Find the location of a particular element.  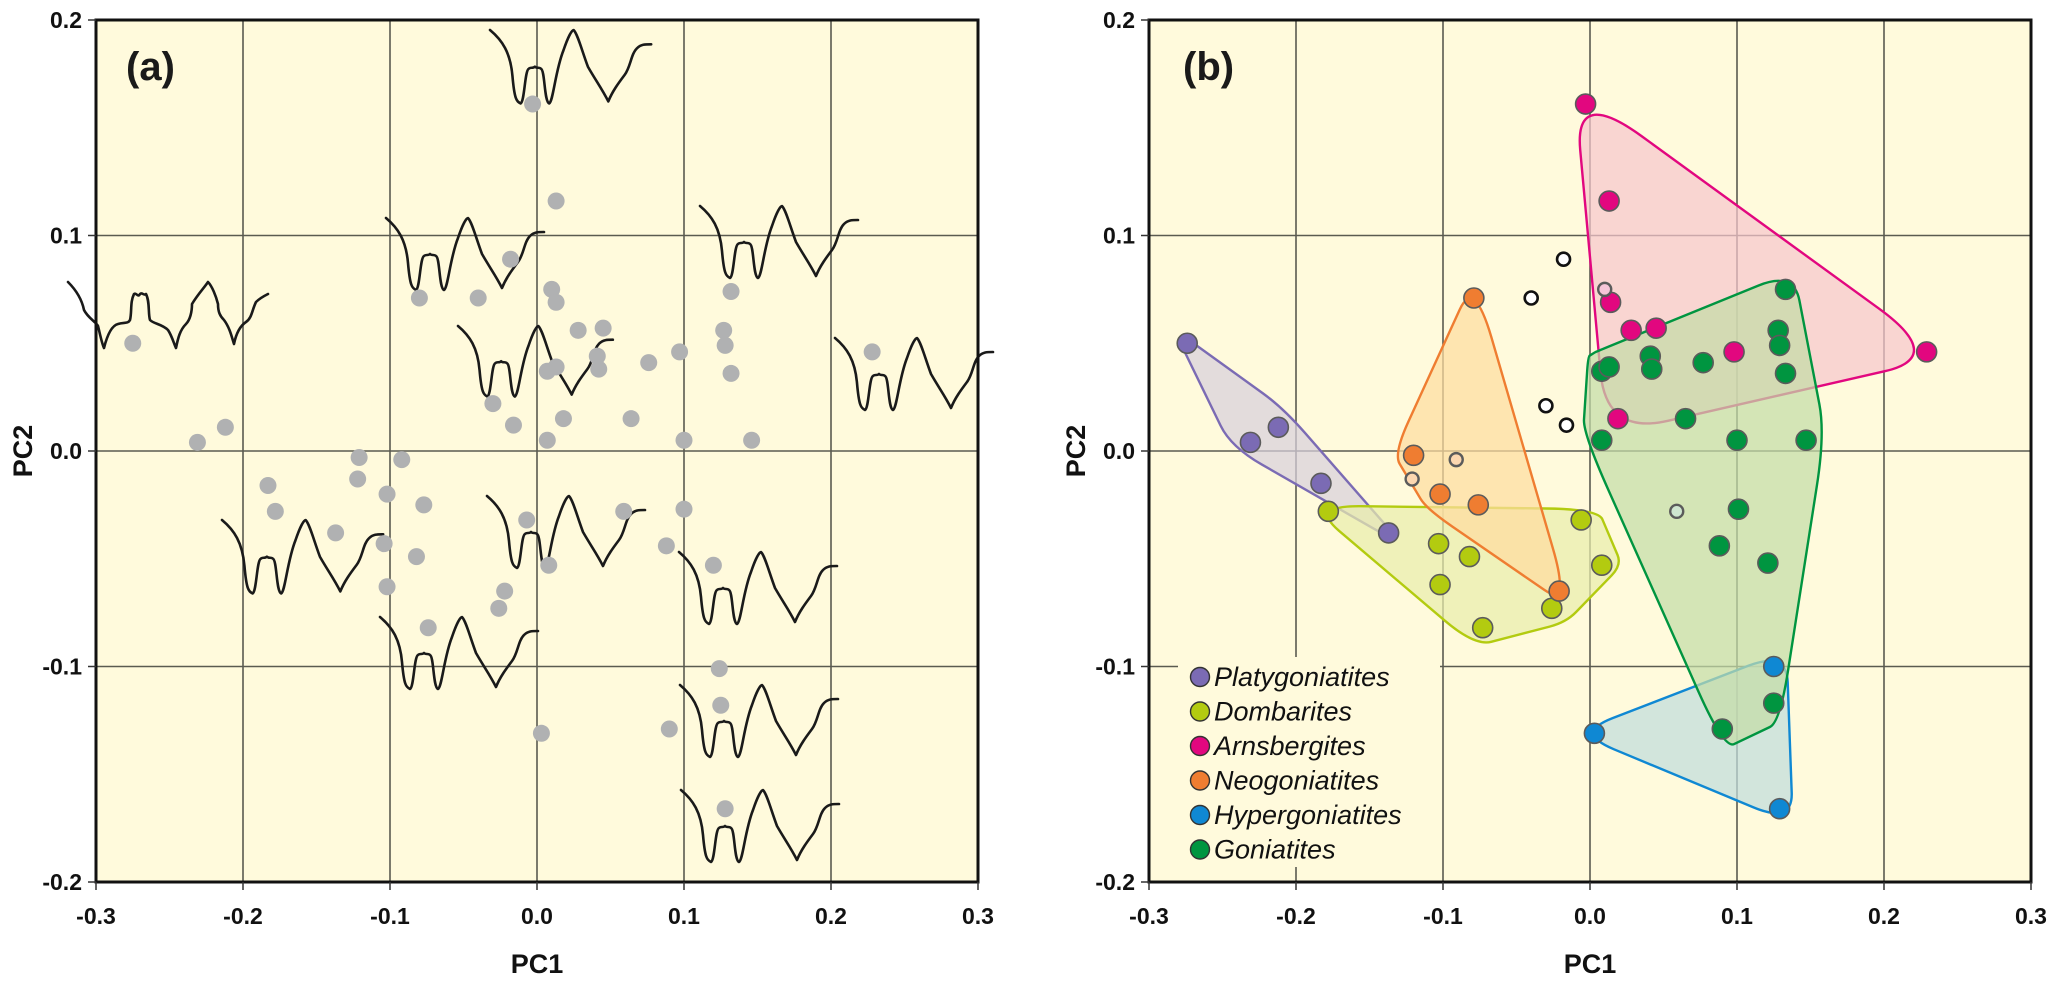

y-tick-label: -0.2 is located at coordinates (1115, 882).